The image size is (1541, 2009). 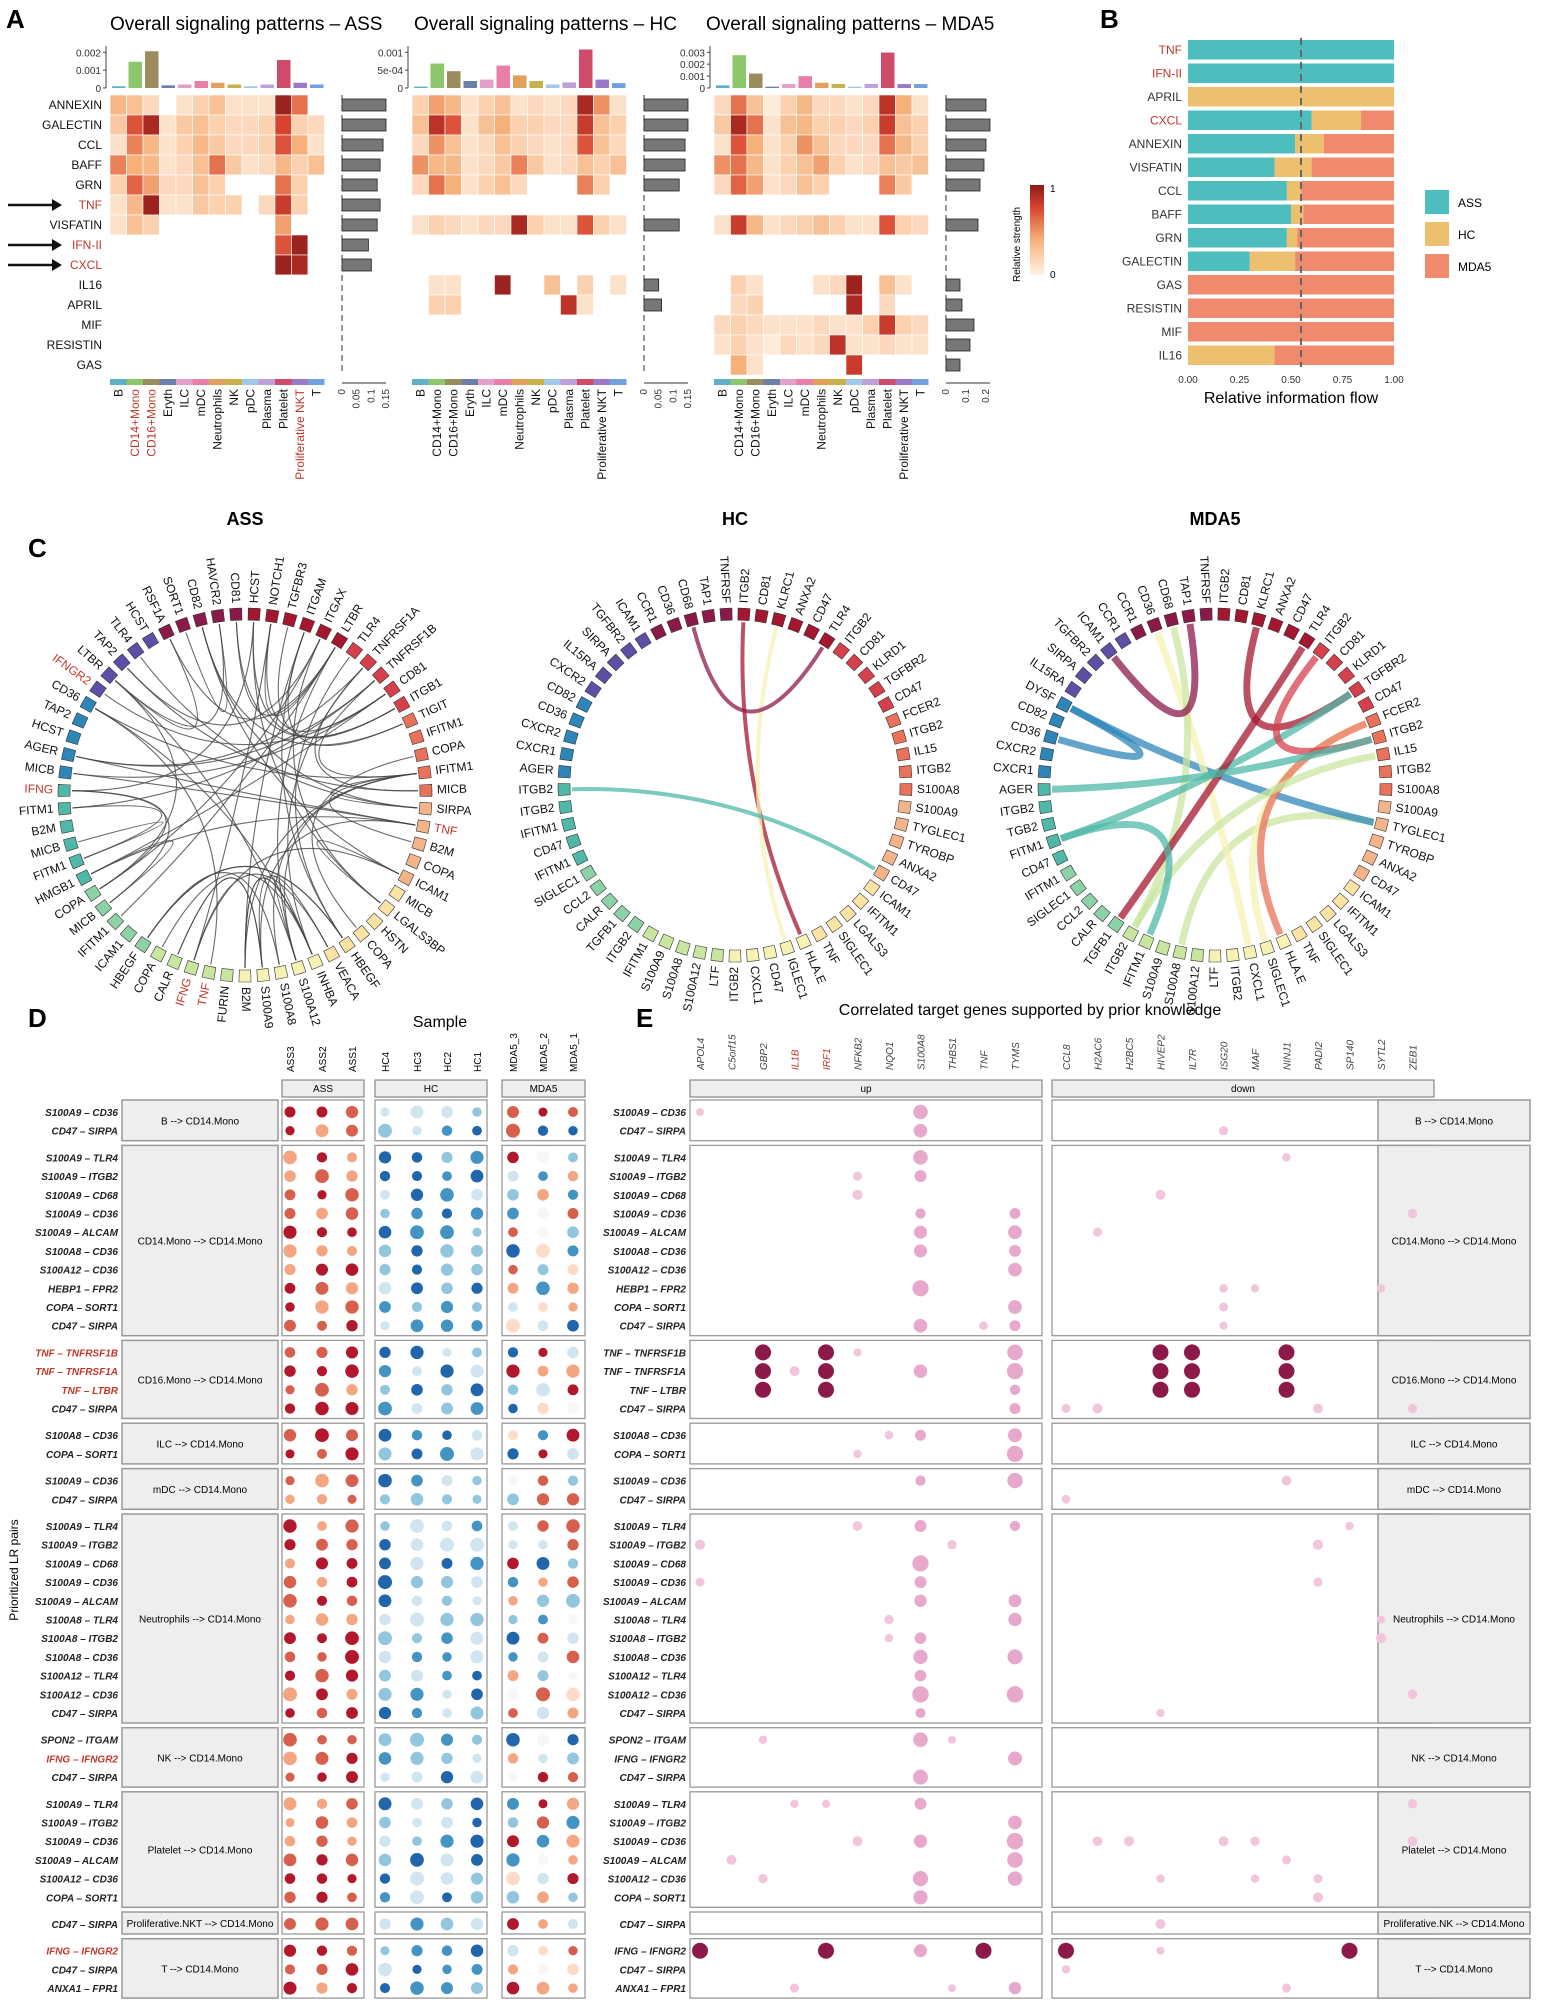 I want to click on target-sender-box, so click(x=1454, y=1618).